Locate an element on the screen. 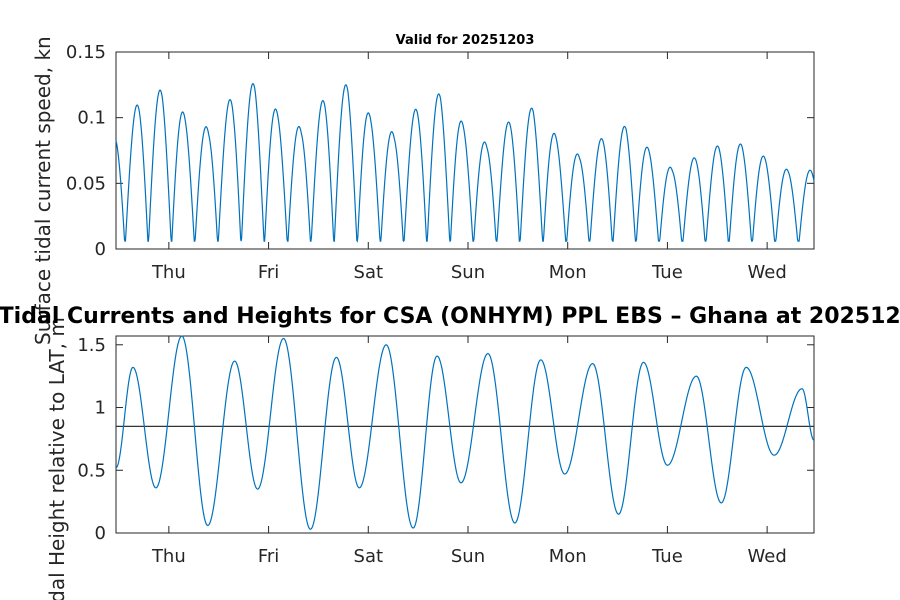  current-speed-xtick-label: Thu is located at coordinates (168, 272).